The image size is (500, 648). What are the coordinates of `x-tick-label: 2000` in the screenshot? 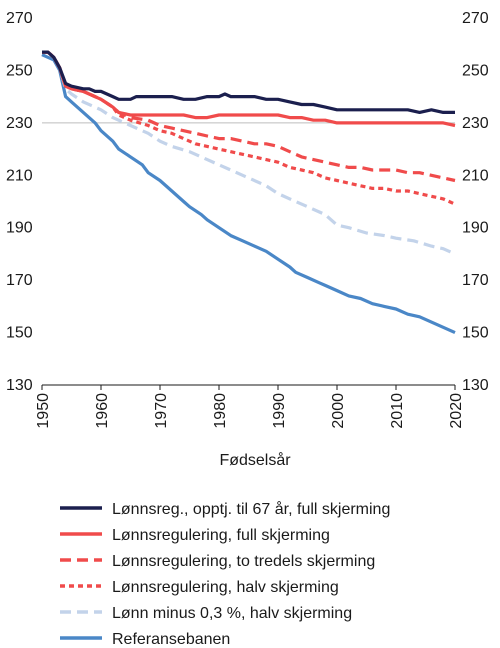 It's located at (338, 411).